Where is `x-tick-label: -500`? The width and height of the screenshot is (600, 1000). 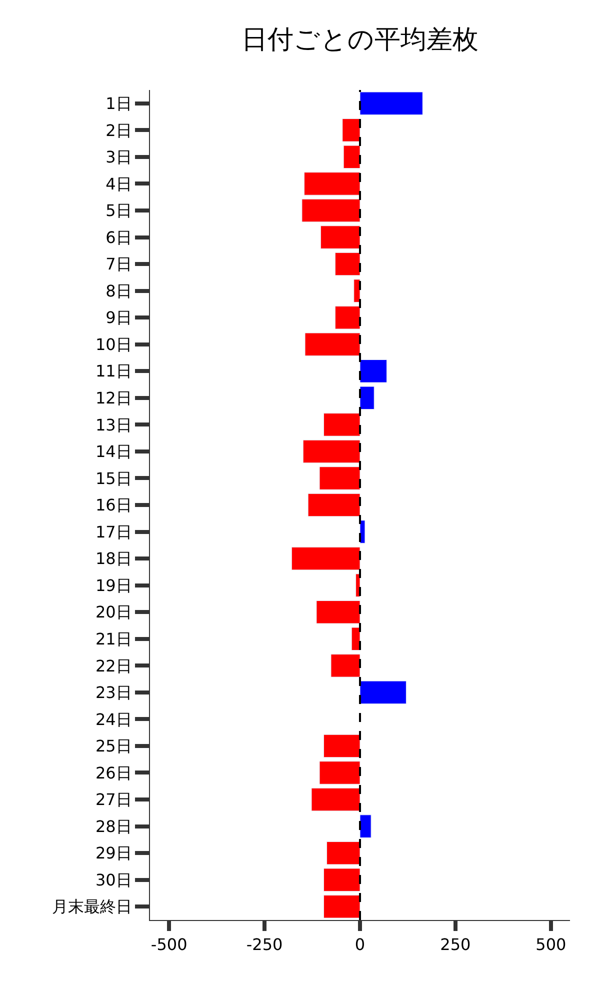 x-tick-label: -500 is located at coordinates (169, 944).